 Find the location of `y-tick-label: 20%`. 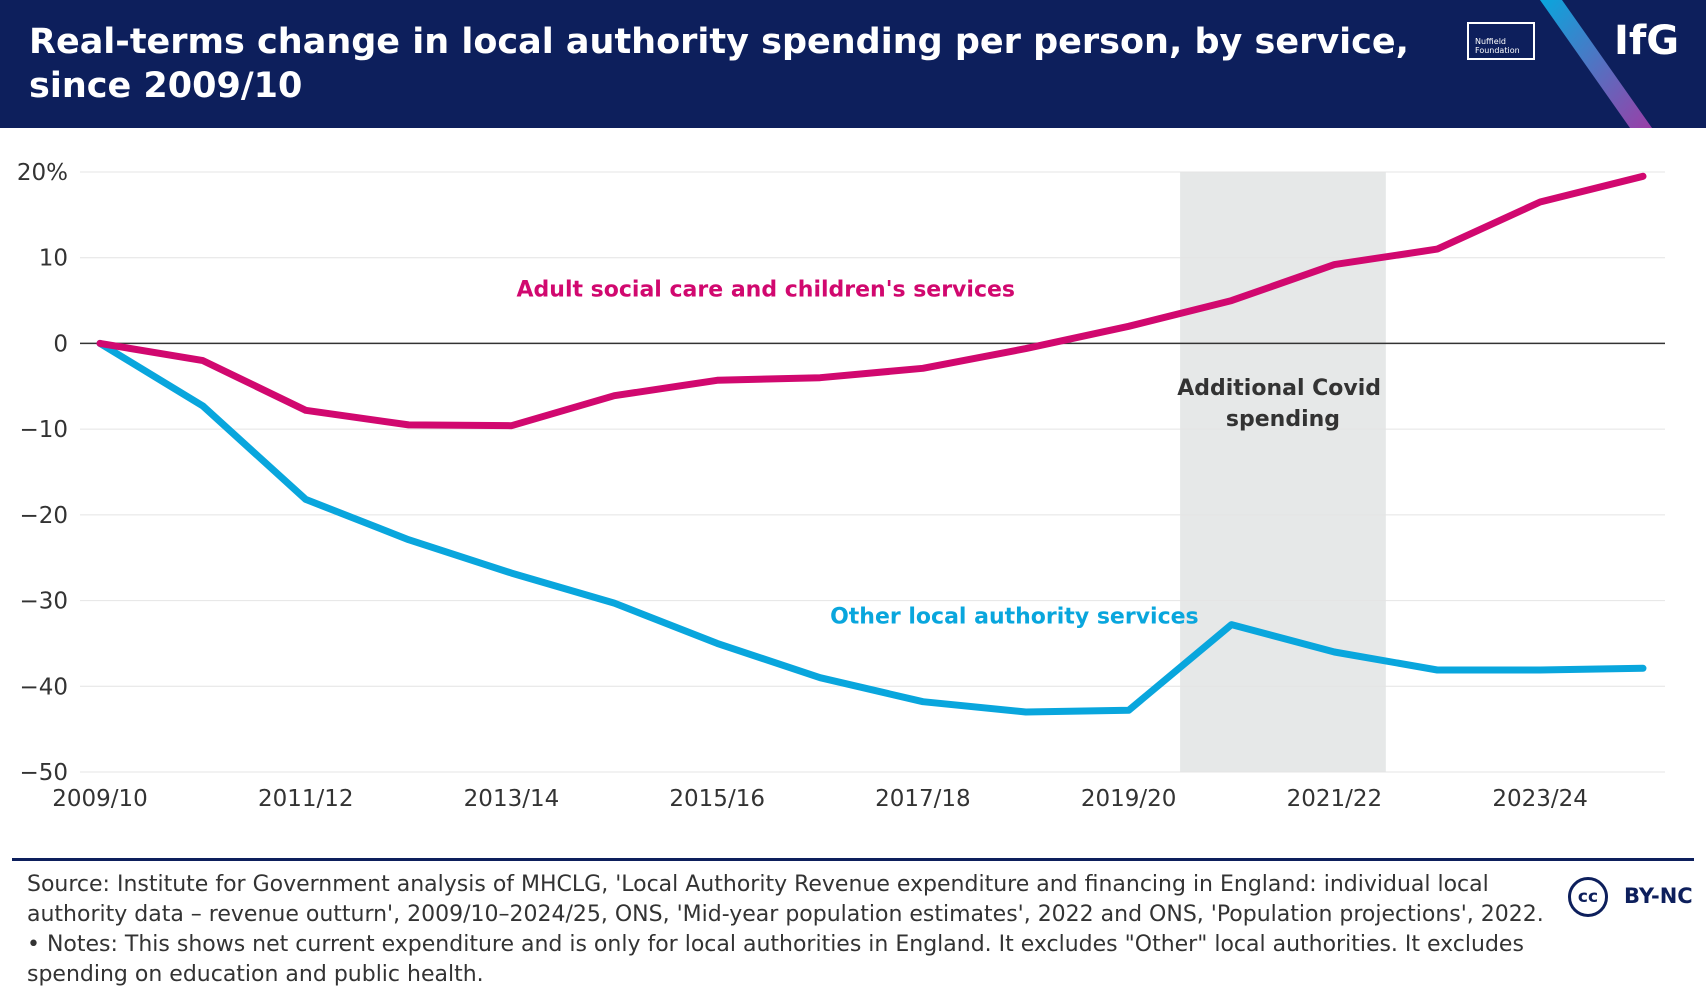

y-tick-label: 20% is located at coordinates (42, 173).